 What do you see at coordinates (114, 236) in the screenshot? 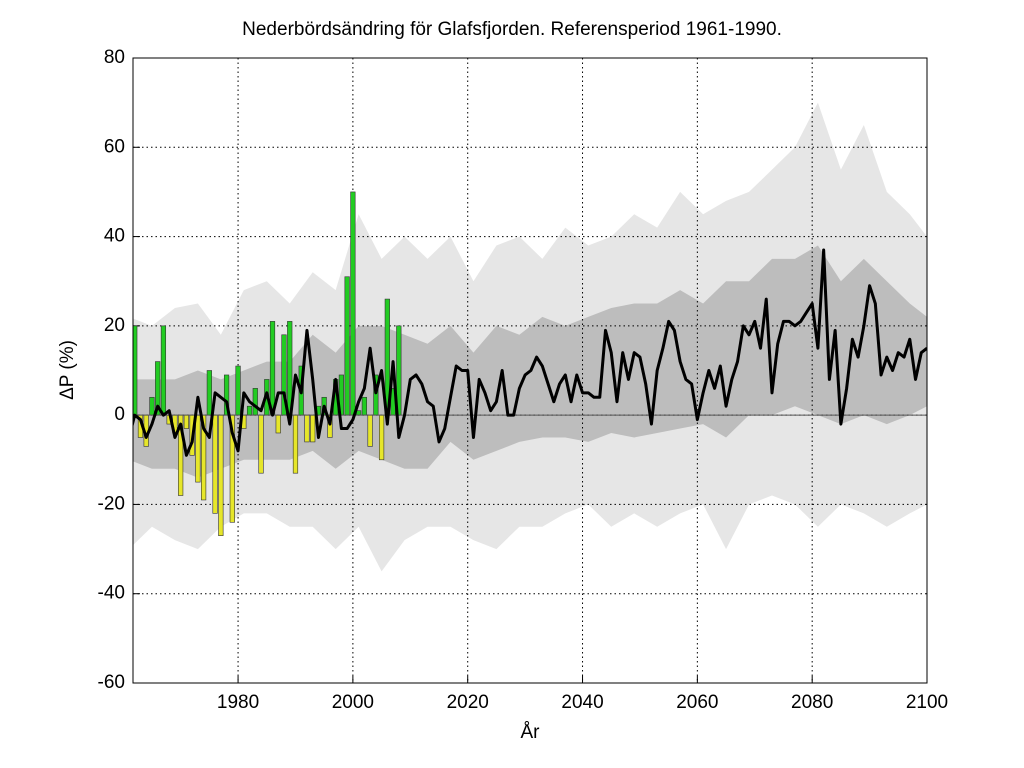
I see `y-tick-label: 40` at bounding box center [114, 236].